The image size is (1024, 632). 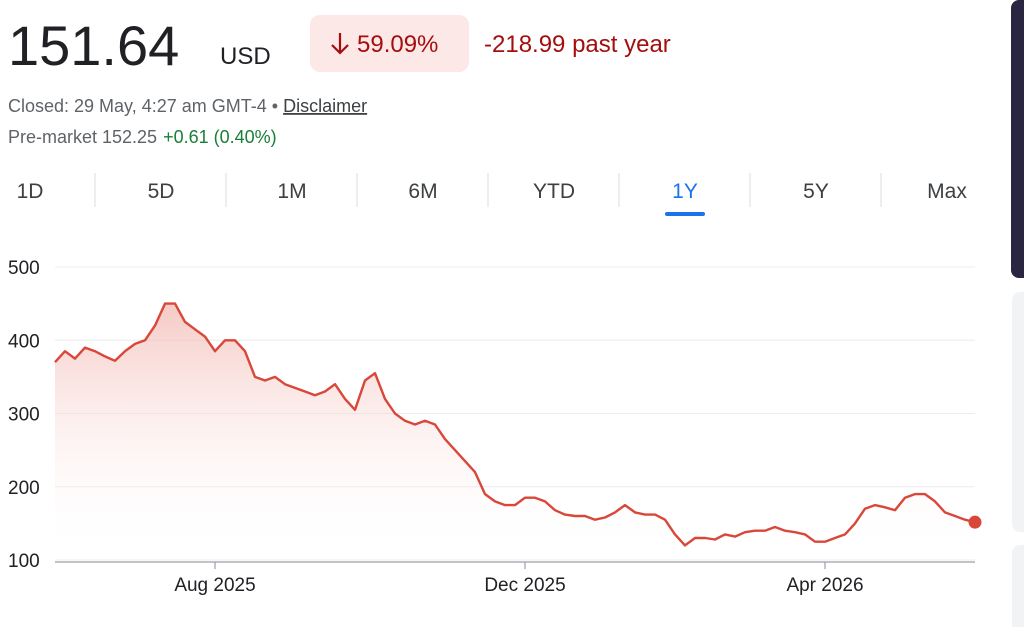 I want to click on y-tick-label: 400, so click(x=24, y=341).